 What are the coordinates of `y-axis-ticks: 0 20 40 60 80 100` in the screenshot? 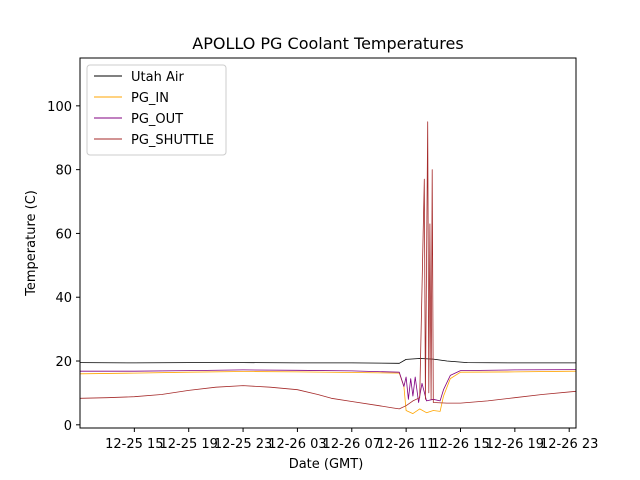 It's located at (63, 267).